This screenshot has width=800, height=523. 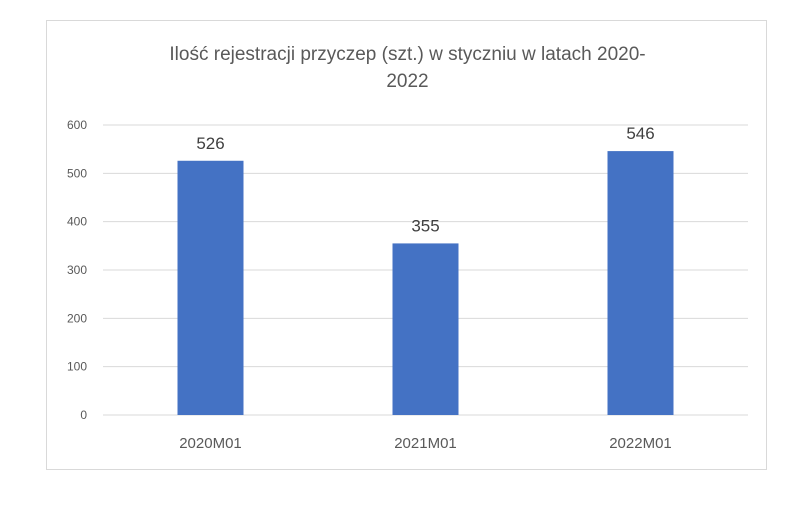 What do you see at coordinates (425, 329) in the screenshot?
I see `bar-2021M01` at bounding box center [425, 329].